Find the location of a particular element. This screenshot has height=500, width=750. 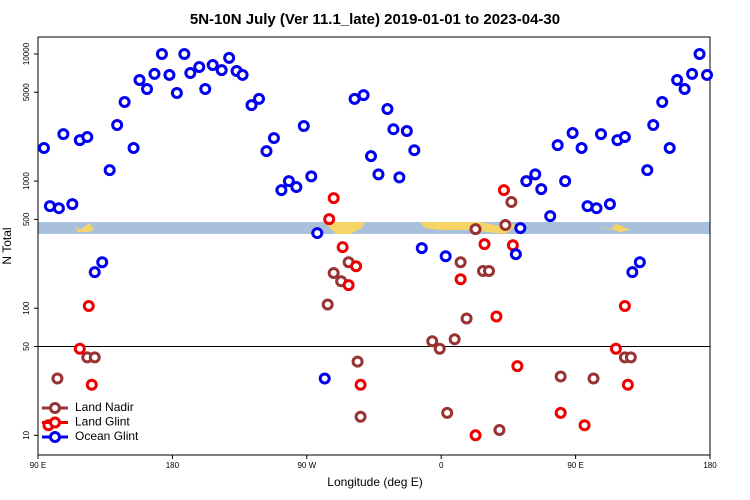

y-axis-label: N Total is located at coordinates (7, 245).